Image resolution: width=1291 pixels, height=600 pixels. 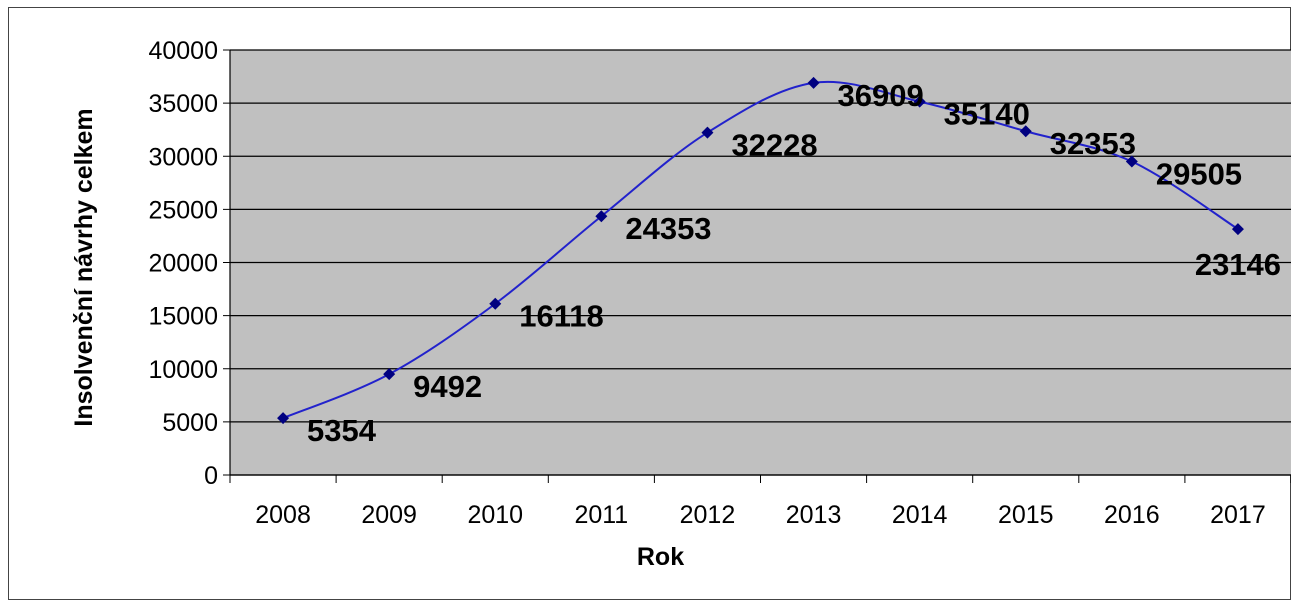 I want to click on x-tick-label: 2017, so click(x=1238, y=515).